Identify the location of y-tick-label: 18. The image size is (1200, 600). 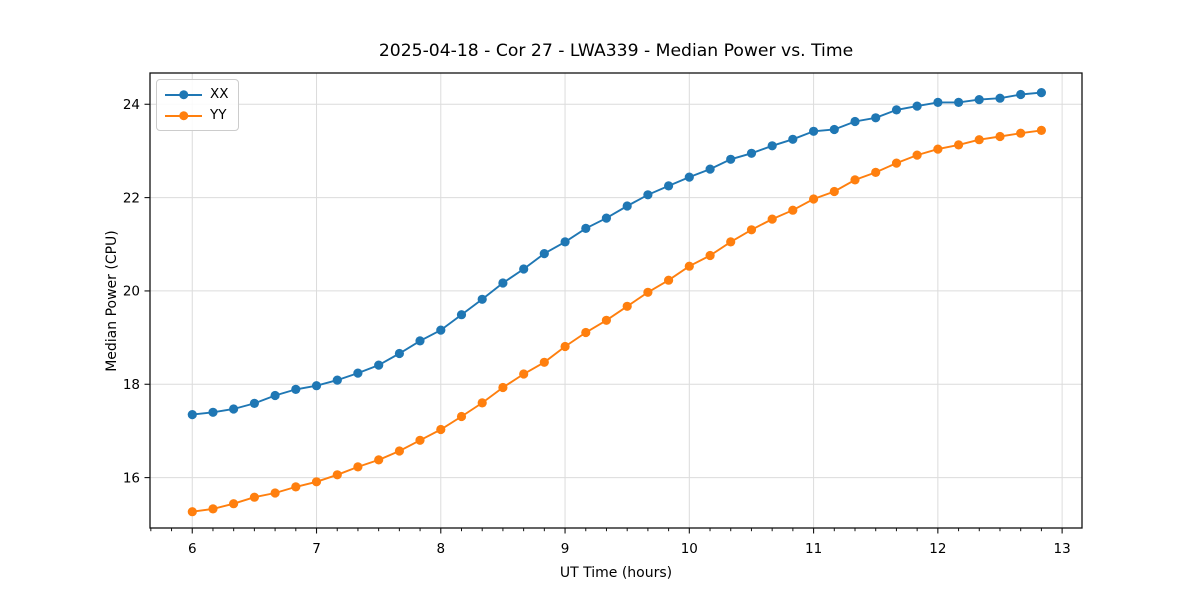
(131, 385).